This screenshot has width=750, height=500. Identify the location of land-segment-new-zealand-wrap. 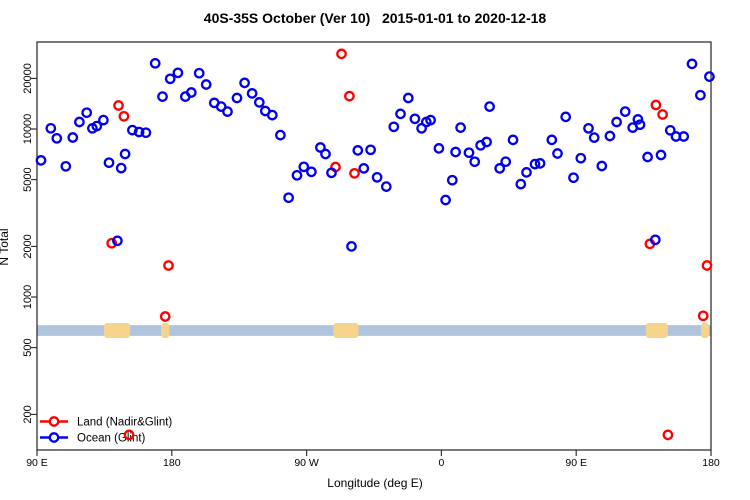
(704, 330).